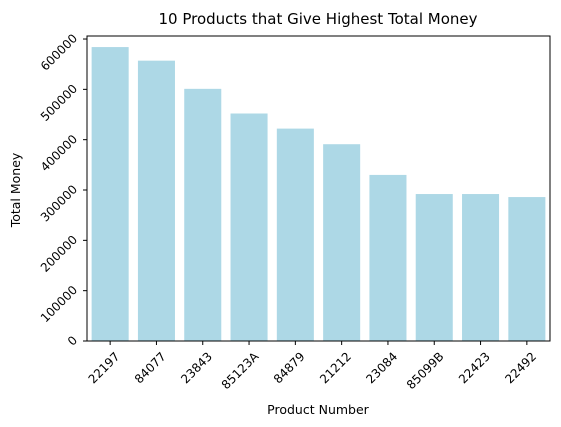 This screenshot has height=427, width=561. Describe the element at coordinates (59, 153) in the screenshot. I see `y-tick-label: 400000` at that location.